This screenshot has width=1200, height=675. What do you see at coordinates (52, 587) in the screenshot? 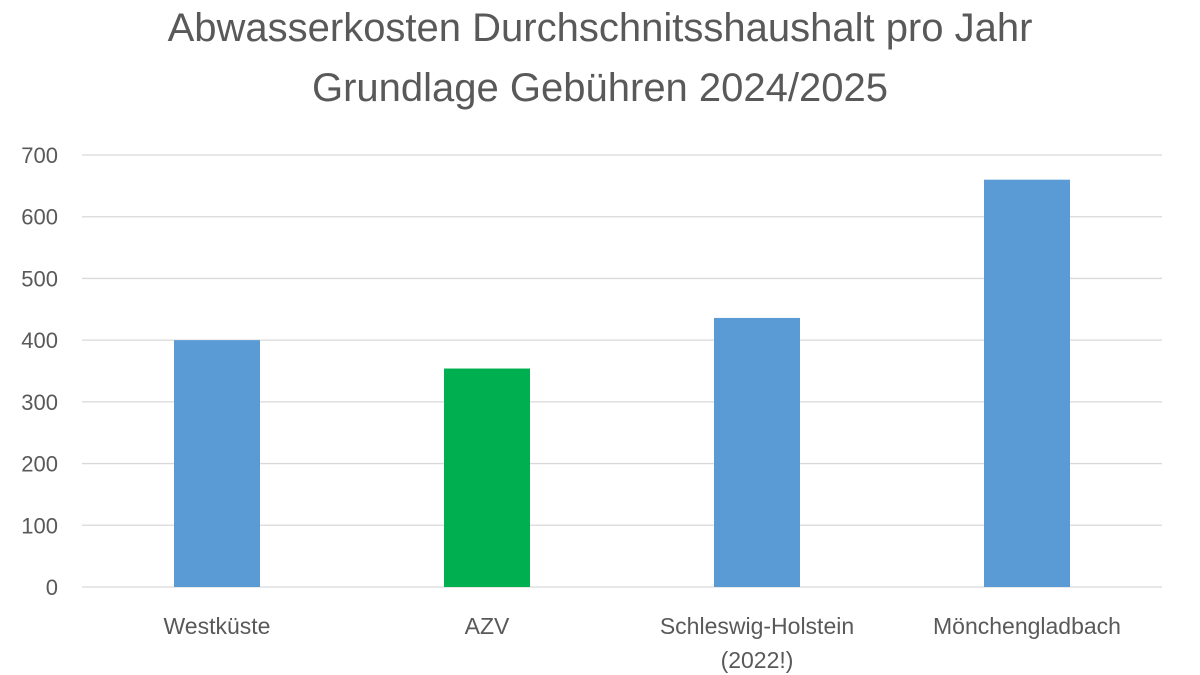
I see `y-tick-label: 0` at bounding box center [52, 587].